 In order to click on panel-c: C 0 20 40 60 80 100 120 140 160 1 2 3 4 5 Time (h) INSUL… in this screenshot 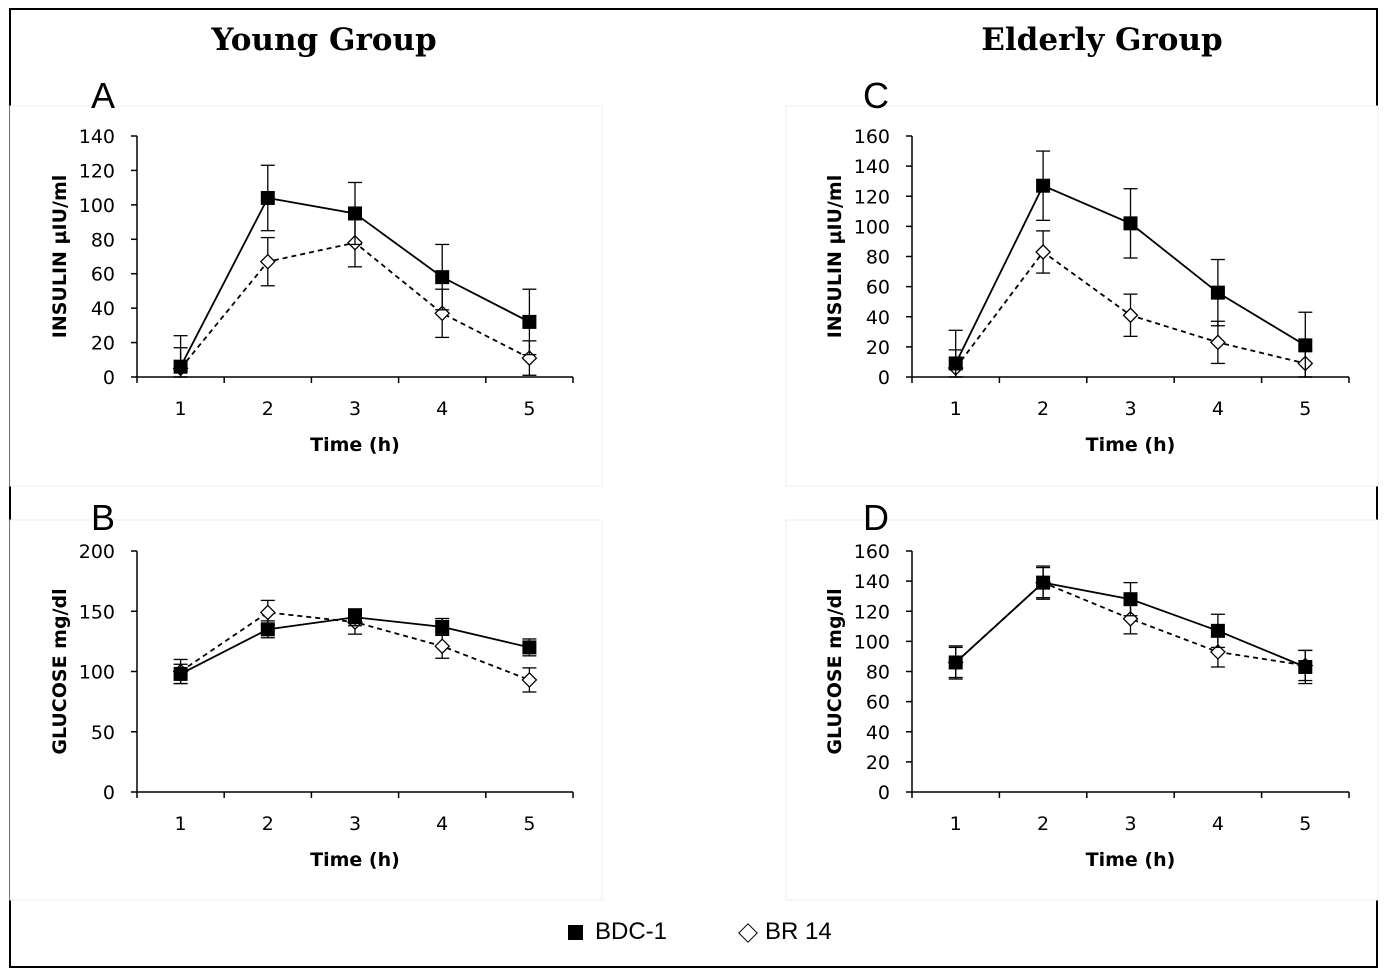, I will do `click(1087, 265)`.